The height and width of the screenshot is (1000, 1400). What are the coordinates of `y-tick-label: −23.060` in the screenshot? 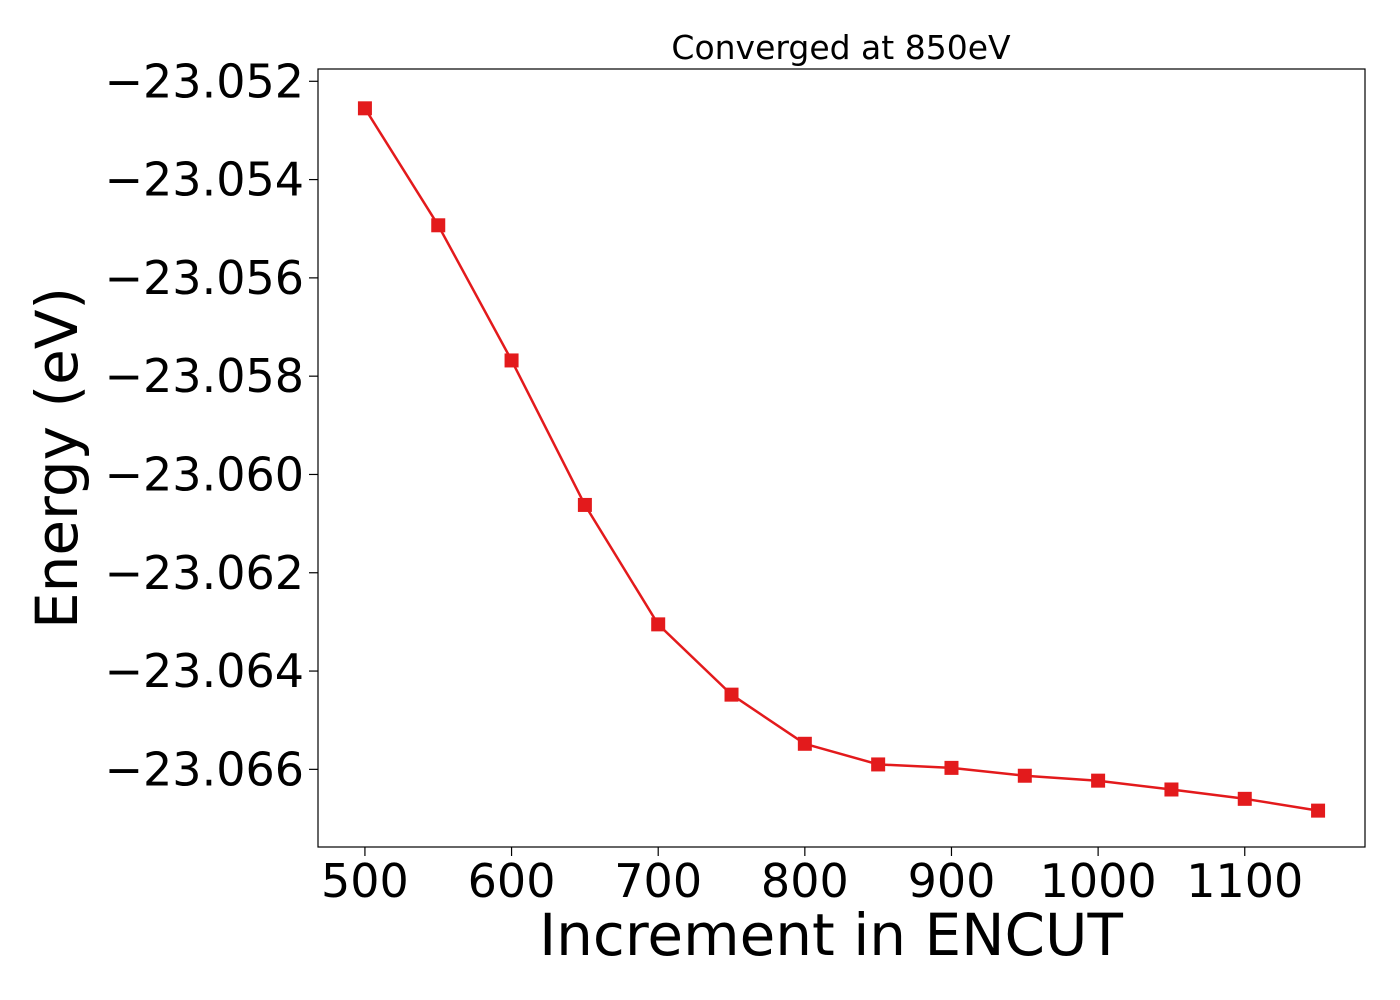 It's located at (205, 474).